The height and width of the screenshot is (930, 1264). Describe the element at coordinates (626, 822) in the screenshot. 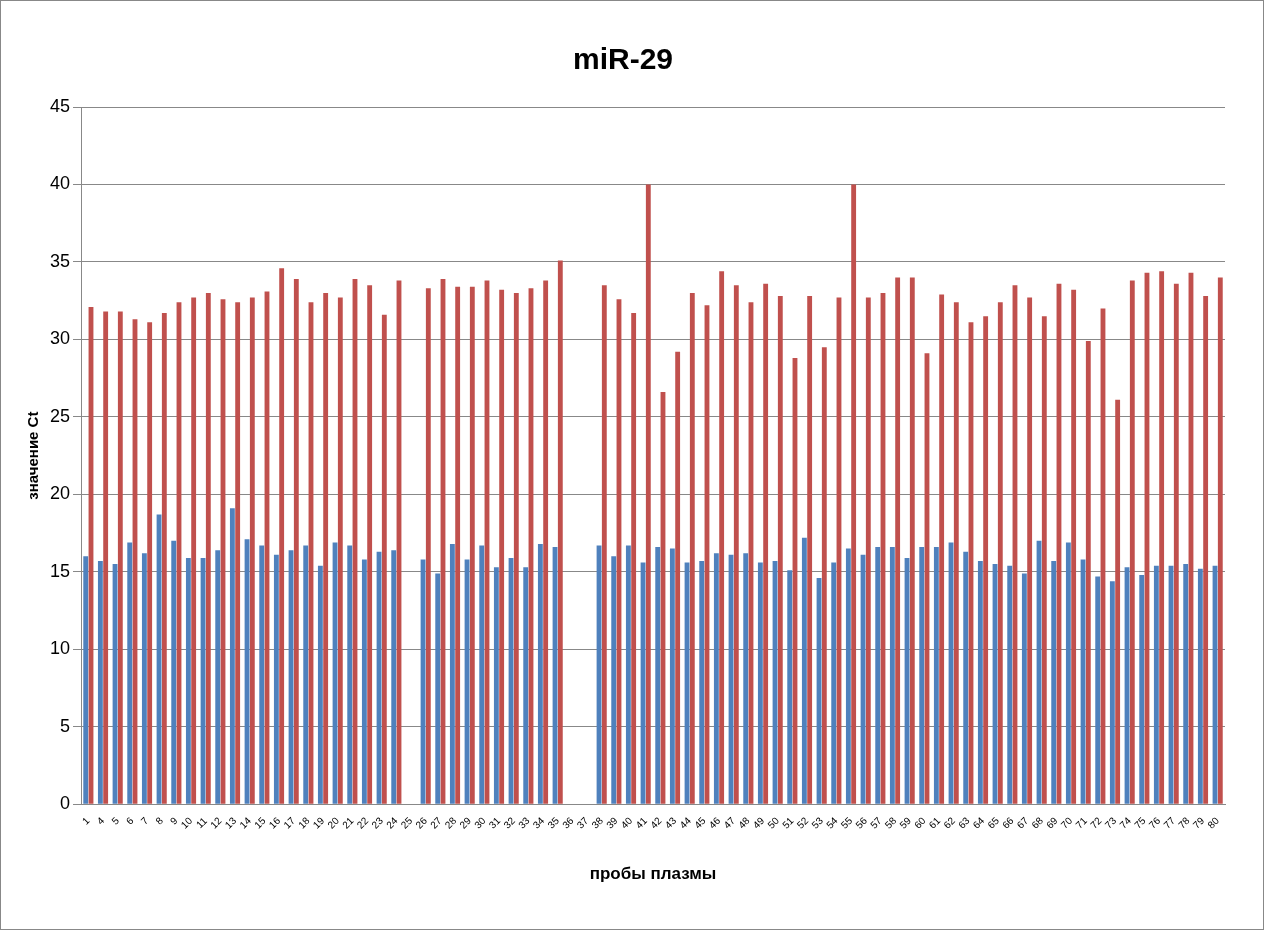

I see `x-tick-label: 40` at that location.